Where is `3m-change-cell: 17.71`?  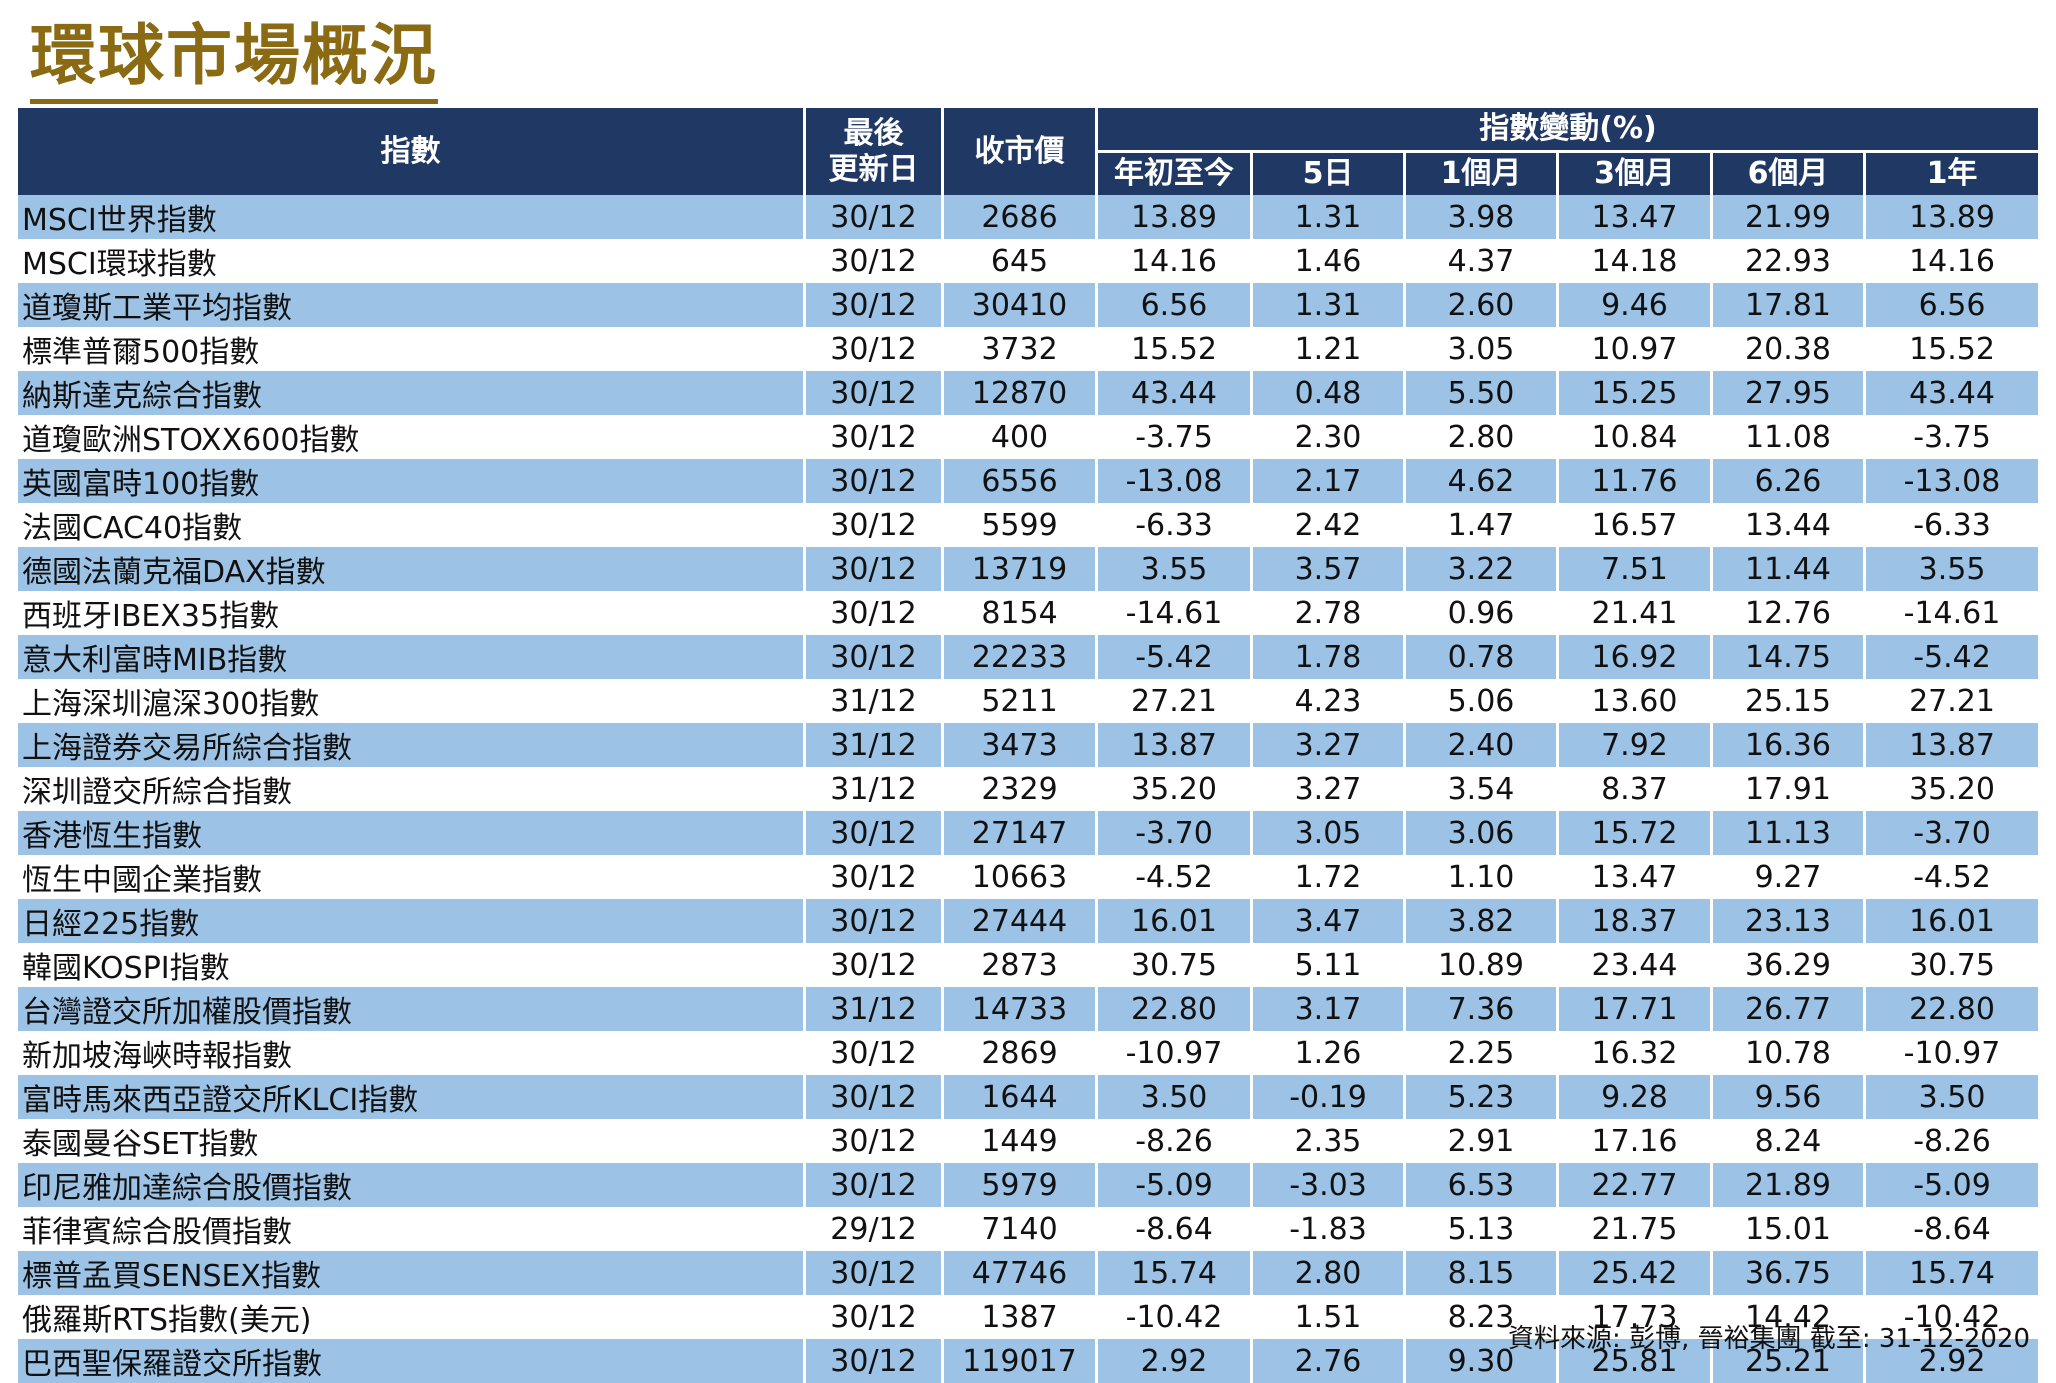 3m-change-cell: 17.71 is located at coordinates (1636, 1009).